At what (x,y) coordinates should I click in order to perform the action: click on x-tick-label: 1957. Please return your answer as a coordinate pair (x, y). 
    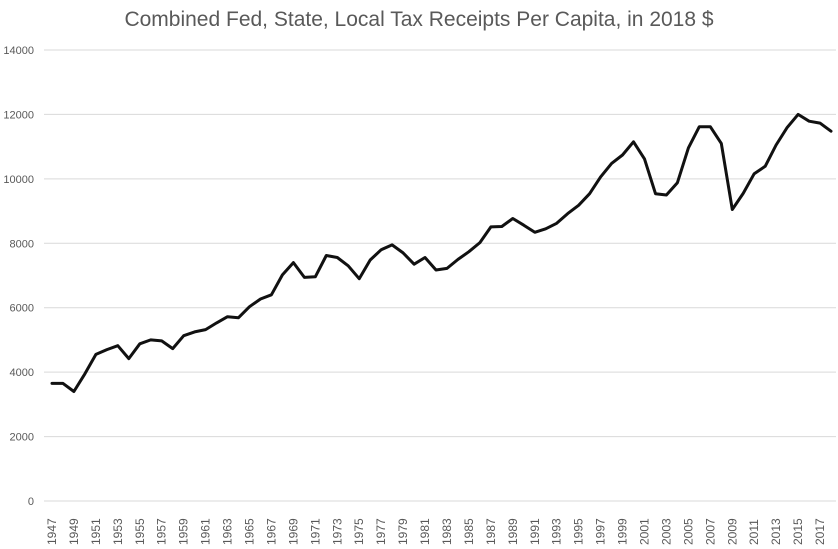
    Looking at the image, I should click on (162, 531).